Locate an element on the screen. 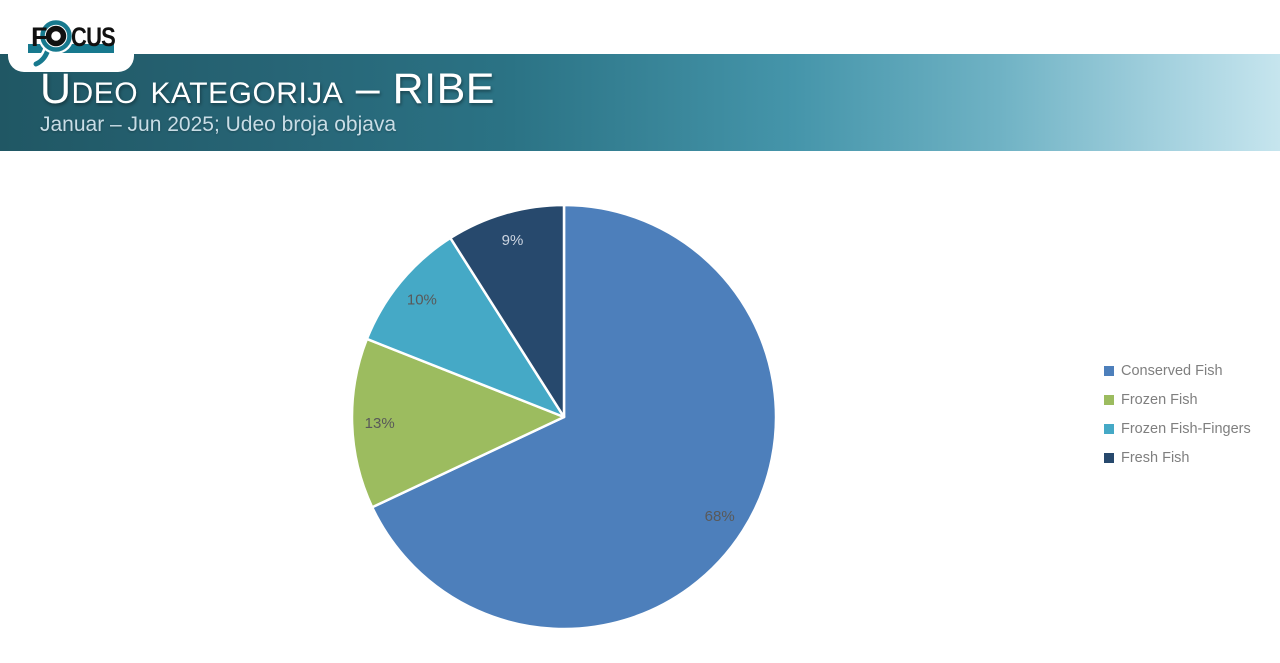 The width and height of the screenshot is (1280, 663). legend-label: Fresh Fish is located at coordinates (1155, 458).